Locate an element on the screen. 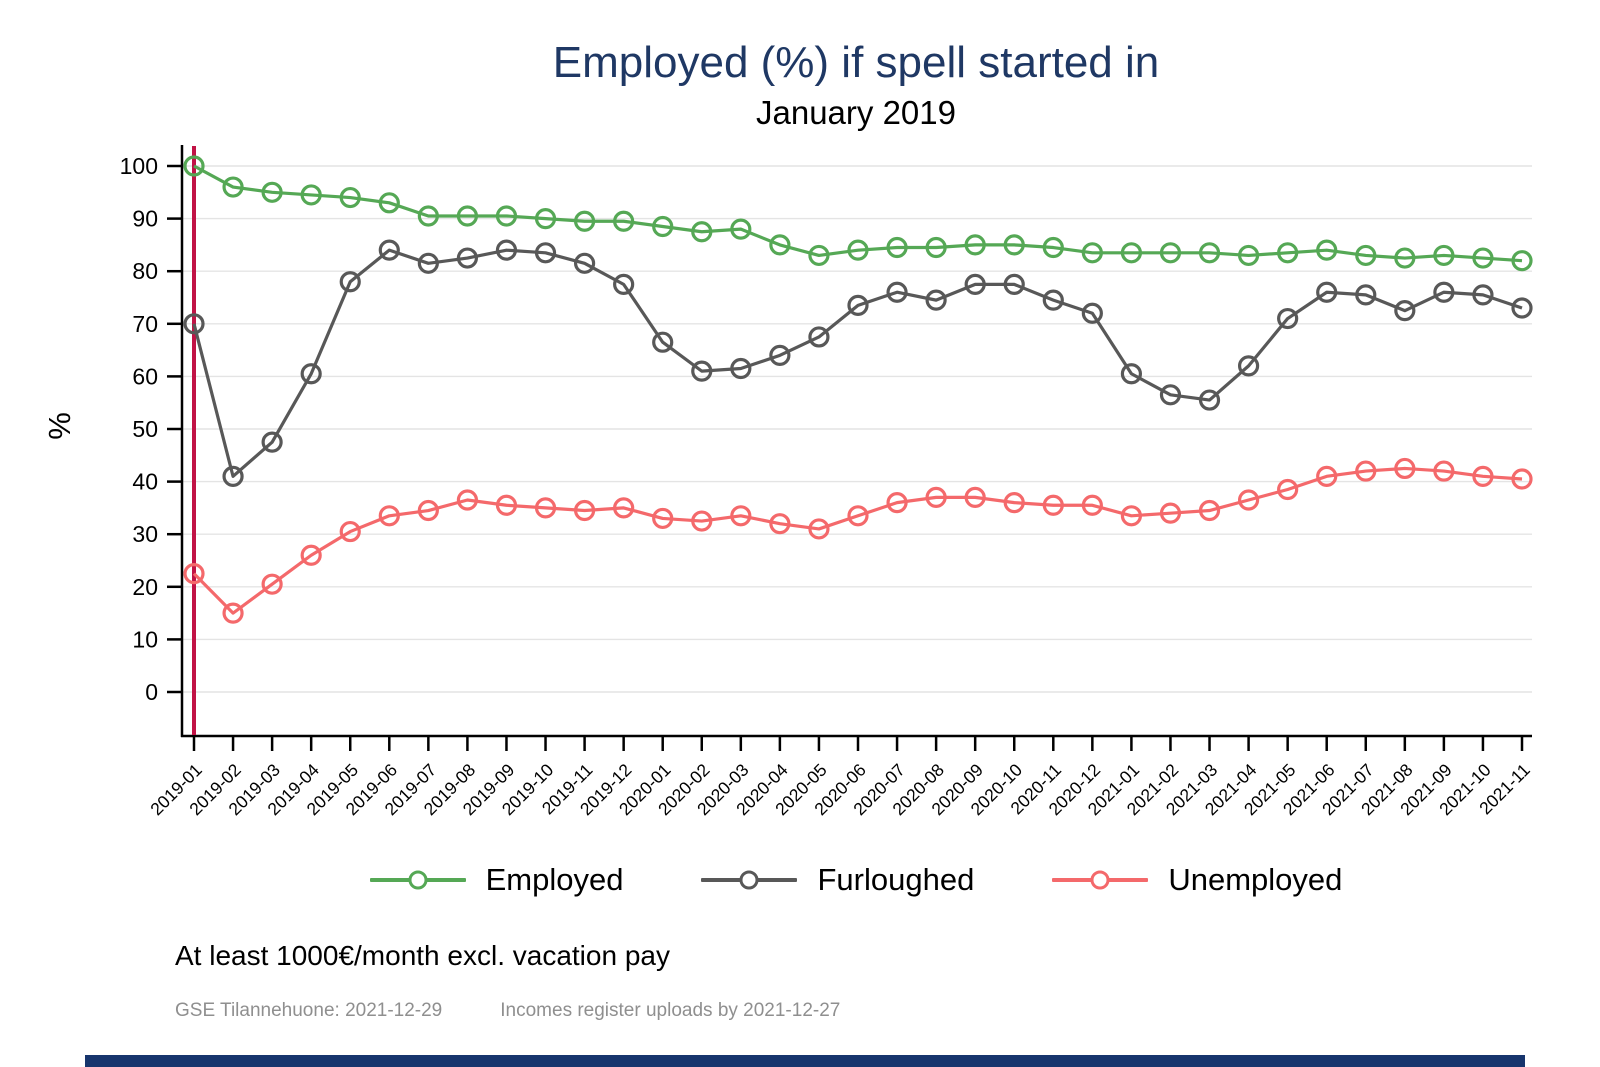 The width and height of the screenshot is (1600, 1067). svg-text: 60 is located at coordinates (145, 376).